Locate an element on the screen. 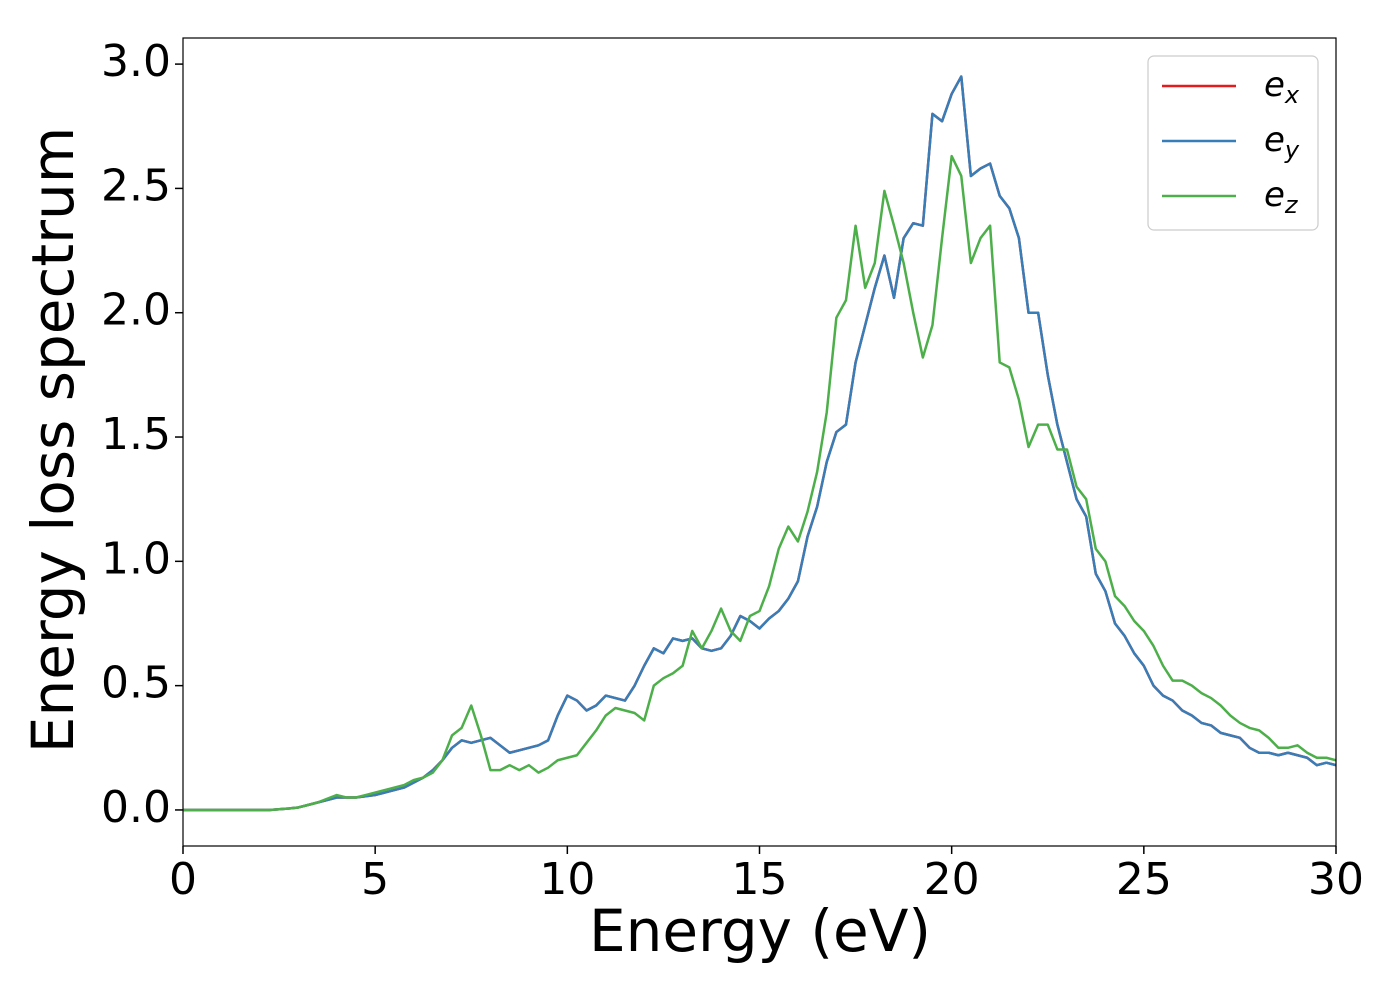 Image resolution: width=1400 pixels, height=1000 pixels. x-tick-label: 5 is located at coordinates (375, 879).